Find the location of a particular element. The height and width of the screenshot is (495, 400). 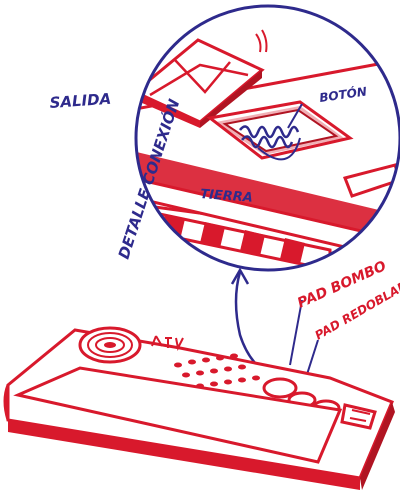

control-buttons is located at coordinates (217, 371).